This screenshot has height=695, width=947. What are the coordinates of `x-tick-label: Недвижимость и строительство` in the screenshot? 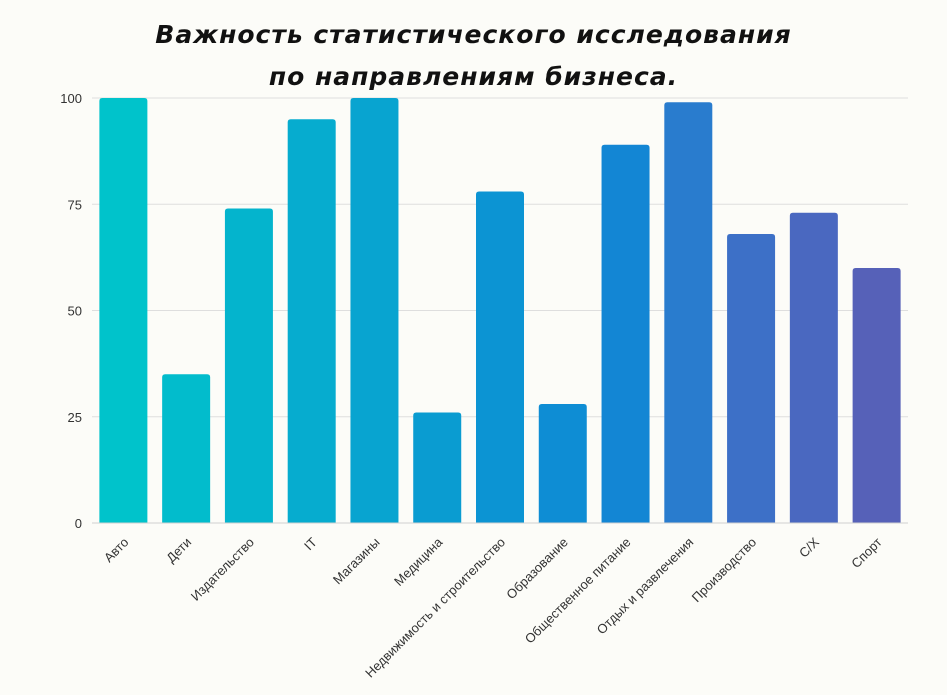 It's located at (435, 608).